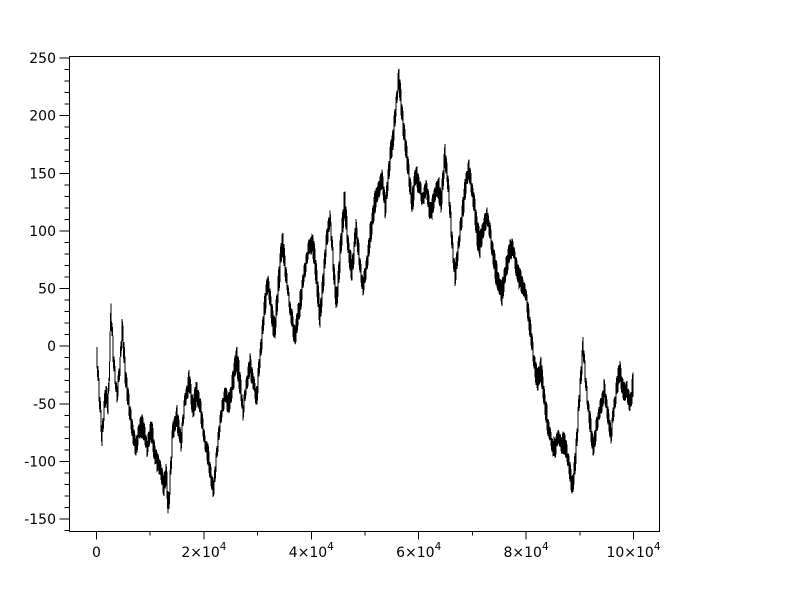 The image size is (800, 600). What do you see at coordinates (42, 59) in the screenshot?
I see `y-tick-label: 250` at bounding box center [42, 59].